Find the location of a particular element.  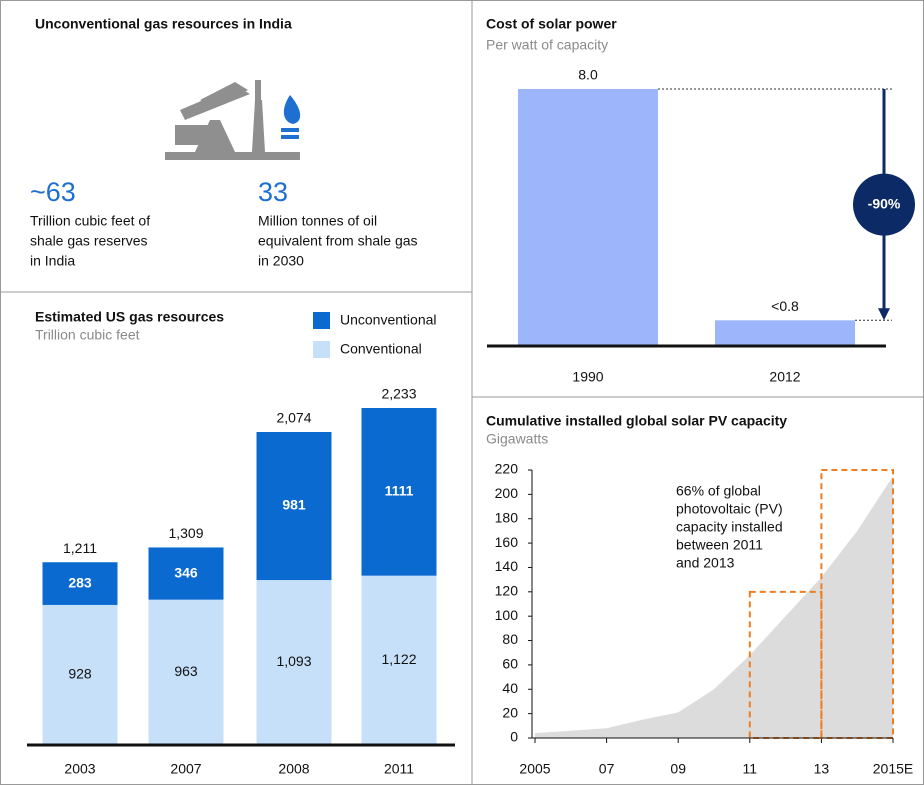

x-tick-label: 07 is located at coordinates (607, 769).